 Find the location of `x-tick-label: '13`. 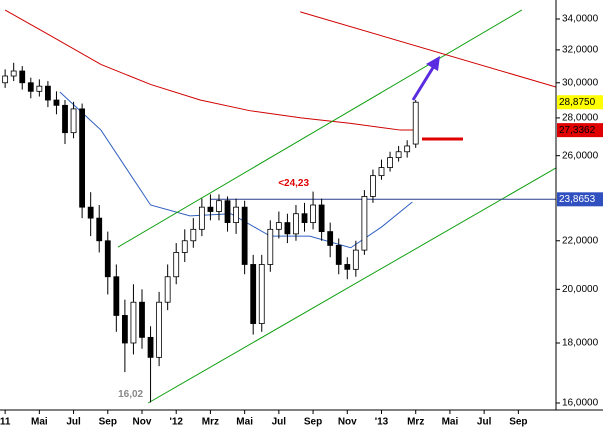

x-tick-label: '13 is located at coordinates (382, 422).